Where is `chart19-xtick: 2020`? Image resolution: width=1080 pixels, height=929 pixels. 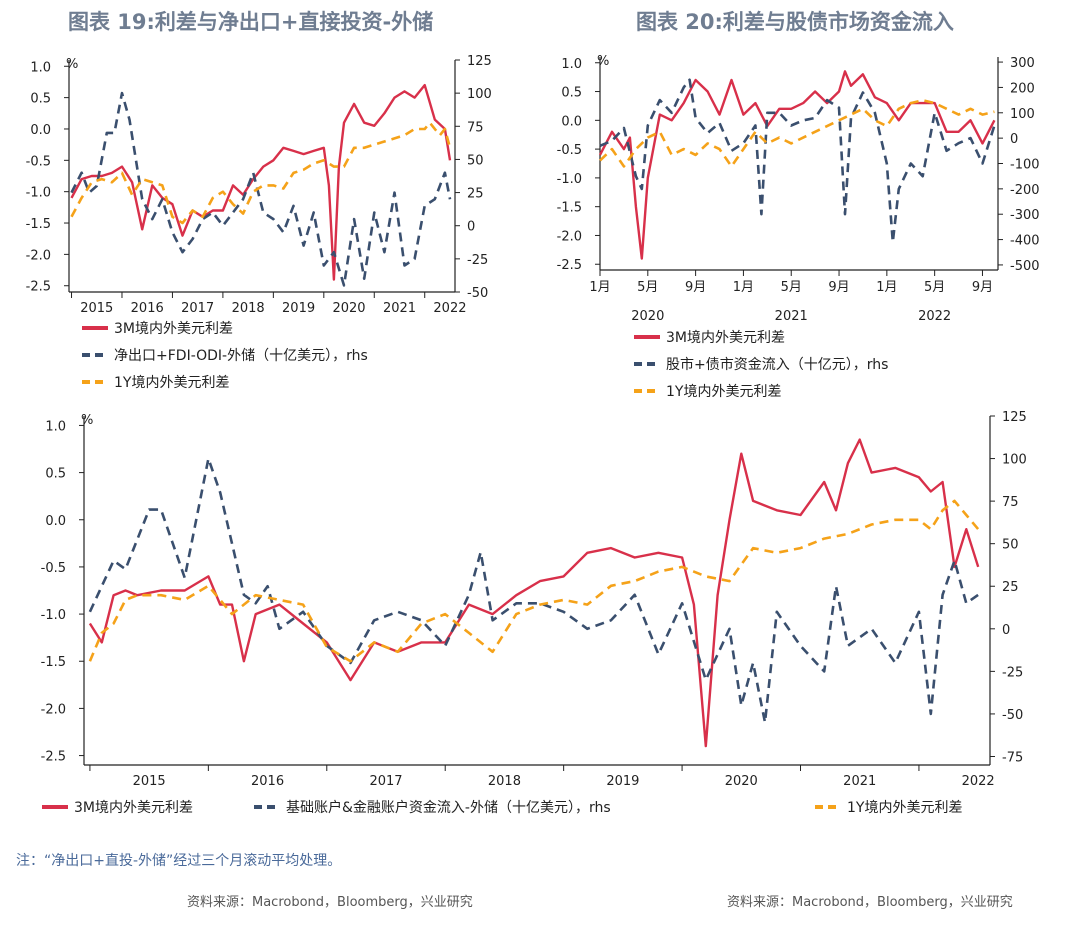
chart19-xtick: 2020 is located at coordinates (348, 308).